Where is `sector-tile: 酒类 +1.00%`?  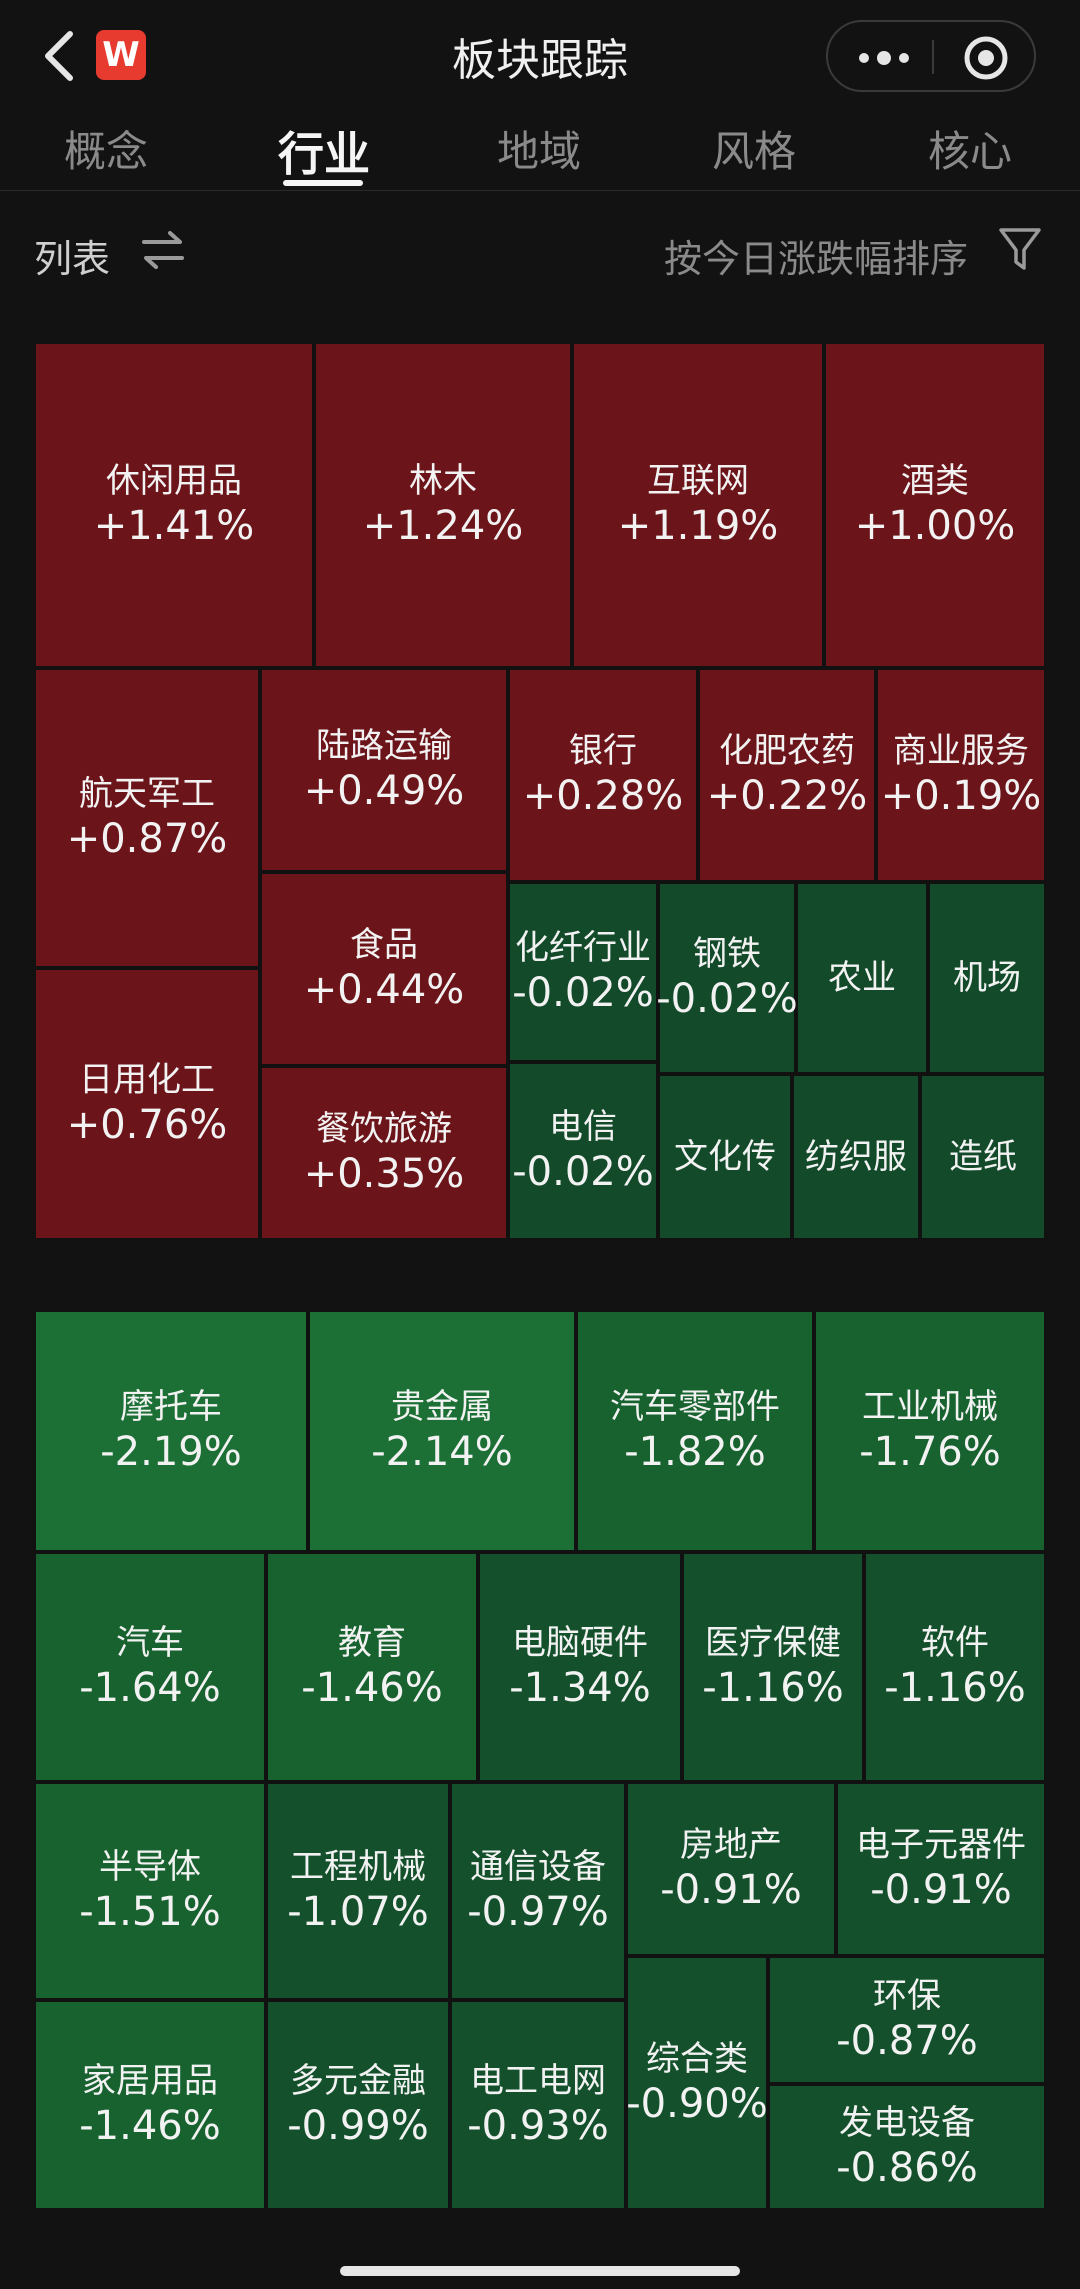 sector-tile: 酒类 +1.00% is located at coordinates (935, 505).